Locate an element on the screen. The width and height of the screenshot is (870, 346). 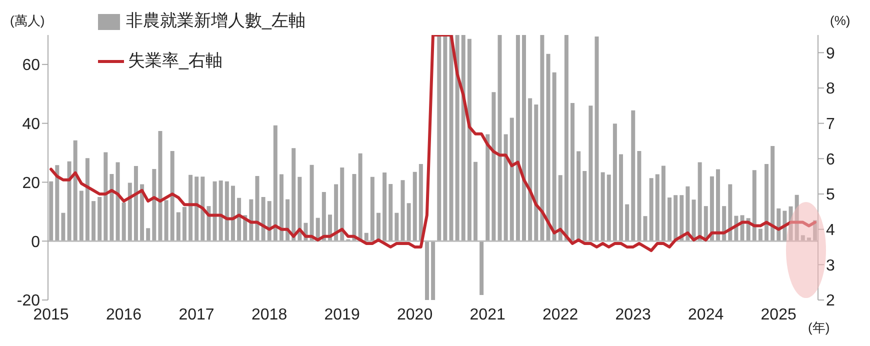
y-axis-title: (萬人) is located at coordinates (27, 21).